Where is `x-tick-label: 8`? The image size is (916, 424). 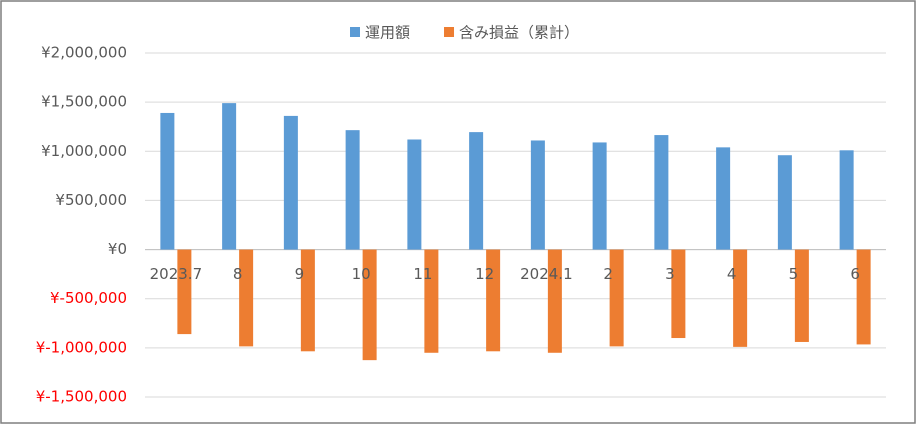
x-tick-label: 8 is located at coordinates (238, 274).